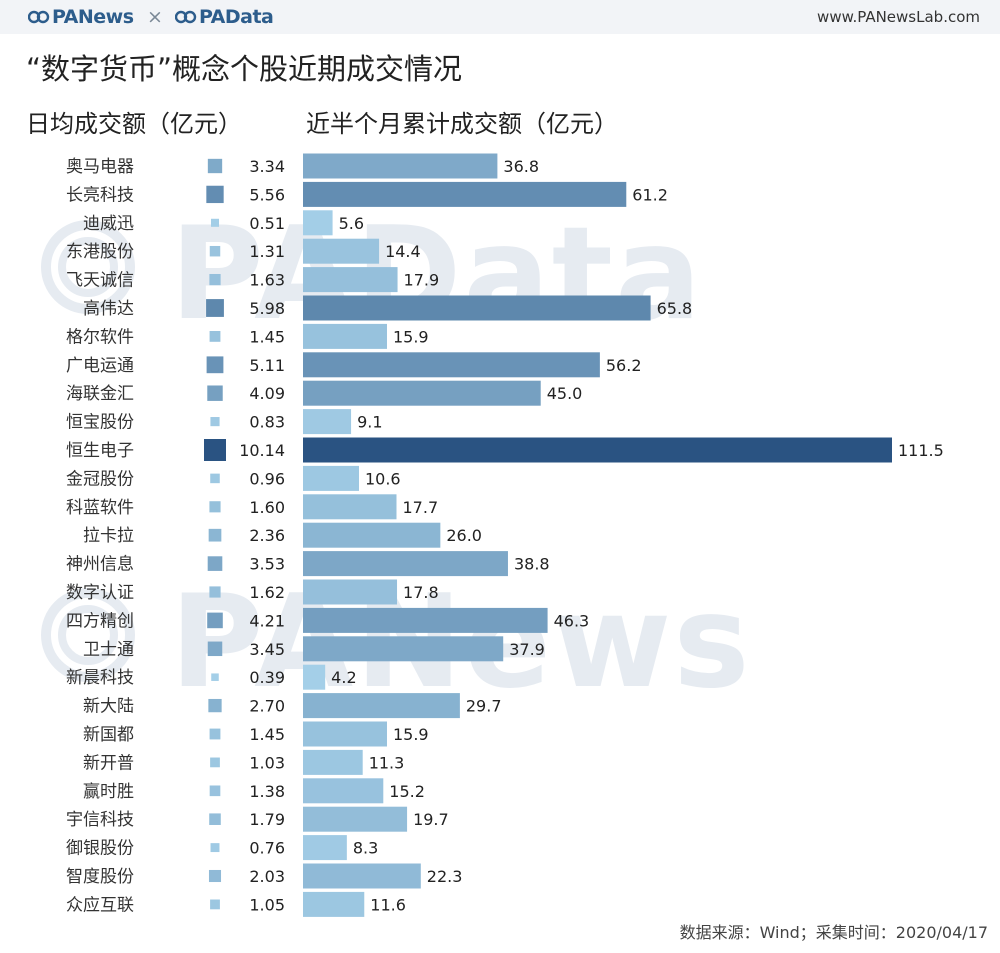  I want to click on daily-value-label: 5.11, so click(267, 365).